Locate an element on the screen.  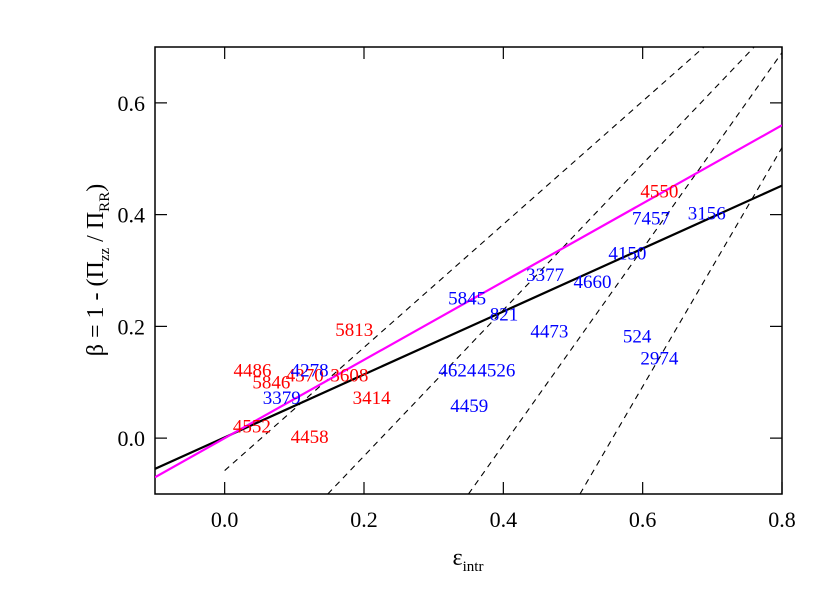
y-axis-label: β = 1 - (Πzz / ΠRR) is located at coordinates (98, 270).